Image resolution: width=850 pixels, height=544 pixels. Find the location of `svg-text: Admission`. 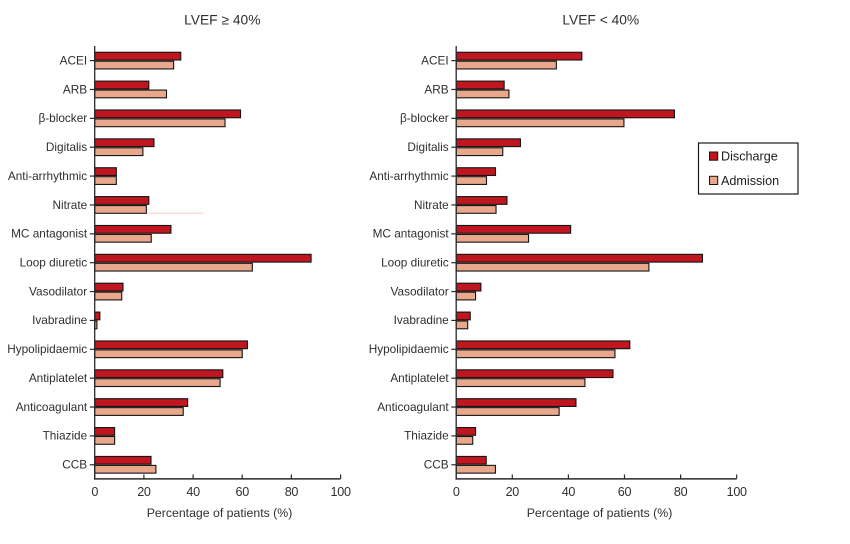

svg-text: Admission is located at coordinates (750, 181).